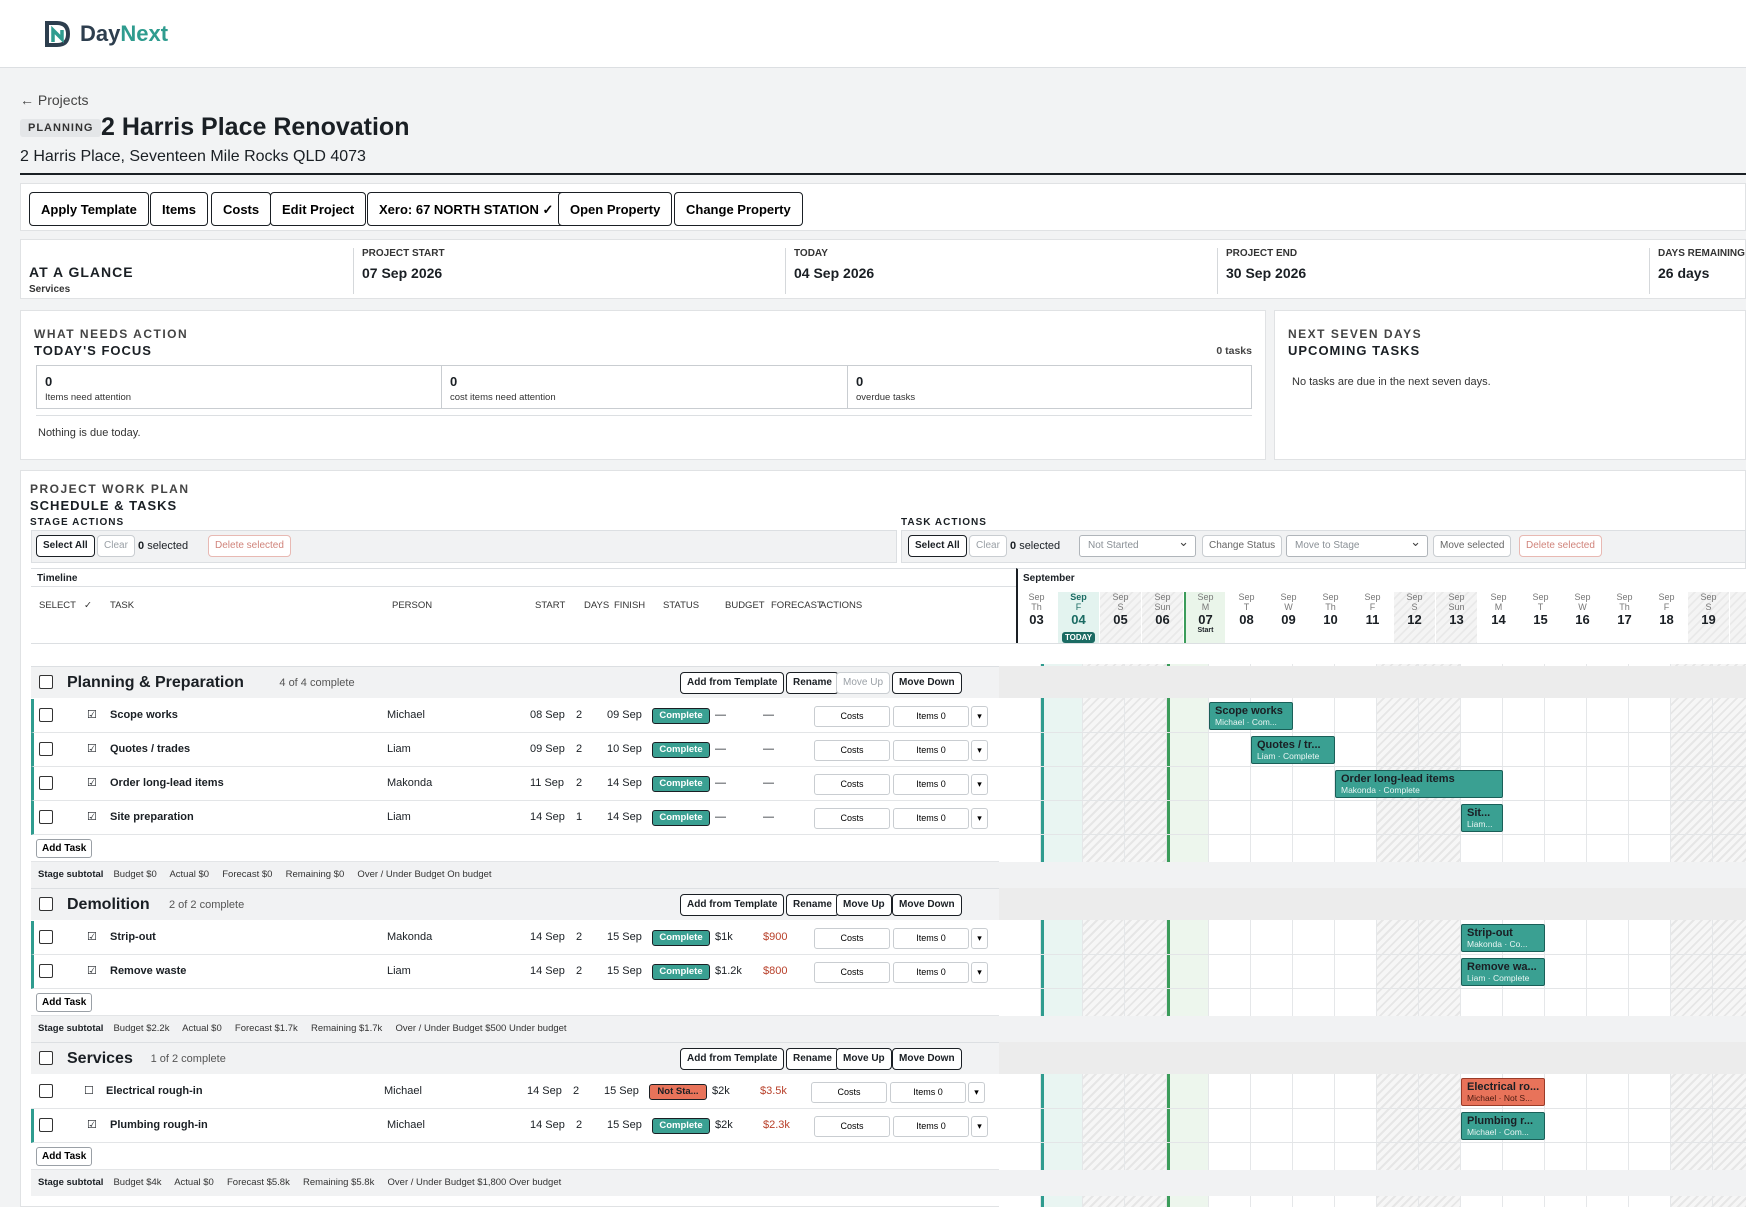 The width and height of the screenshot is (1746, 1207). Describe the element at coordinates (152, 817) in the screenshot. I see `task-name: Site preparation` at that location.